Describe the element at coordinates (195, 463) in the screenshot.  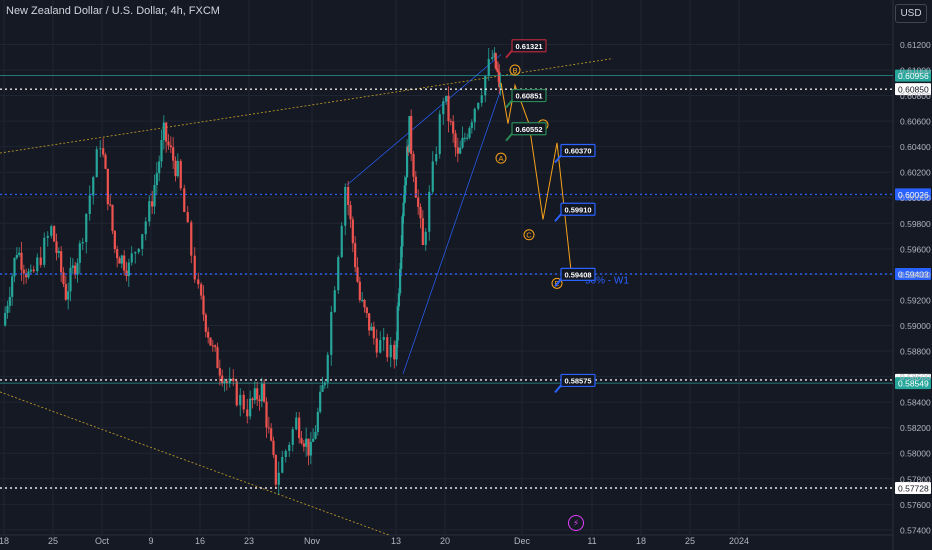
I see `lower-trendline` at that location.